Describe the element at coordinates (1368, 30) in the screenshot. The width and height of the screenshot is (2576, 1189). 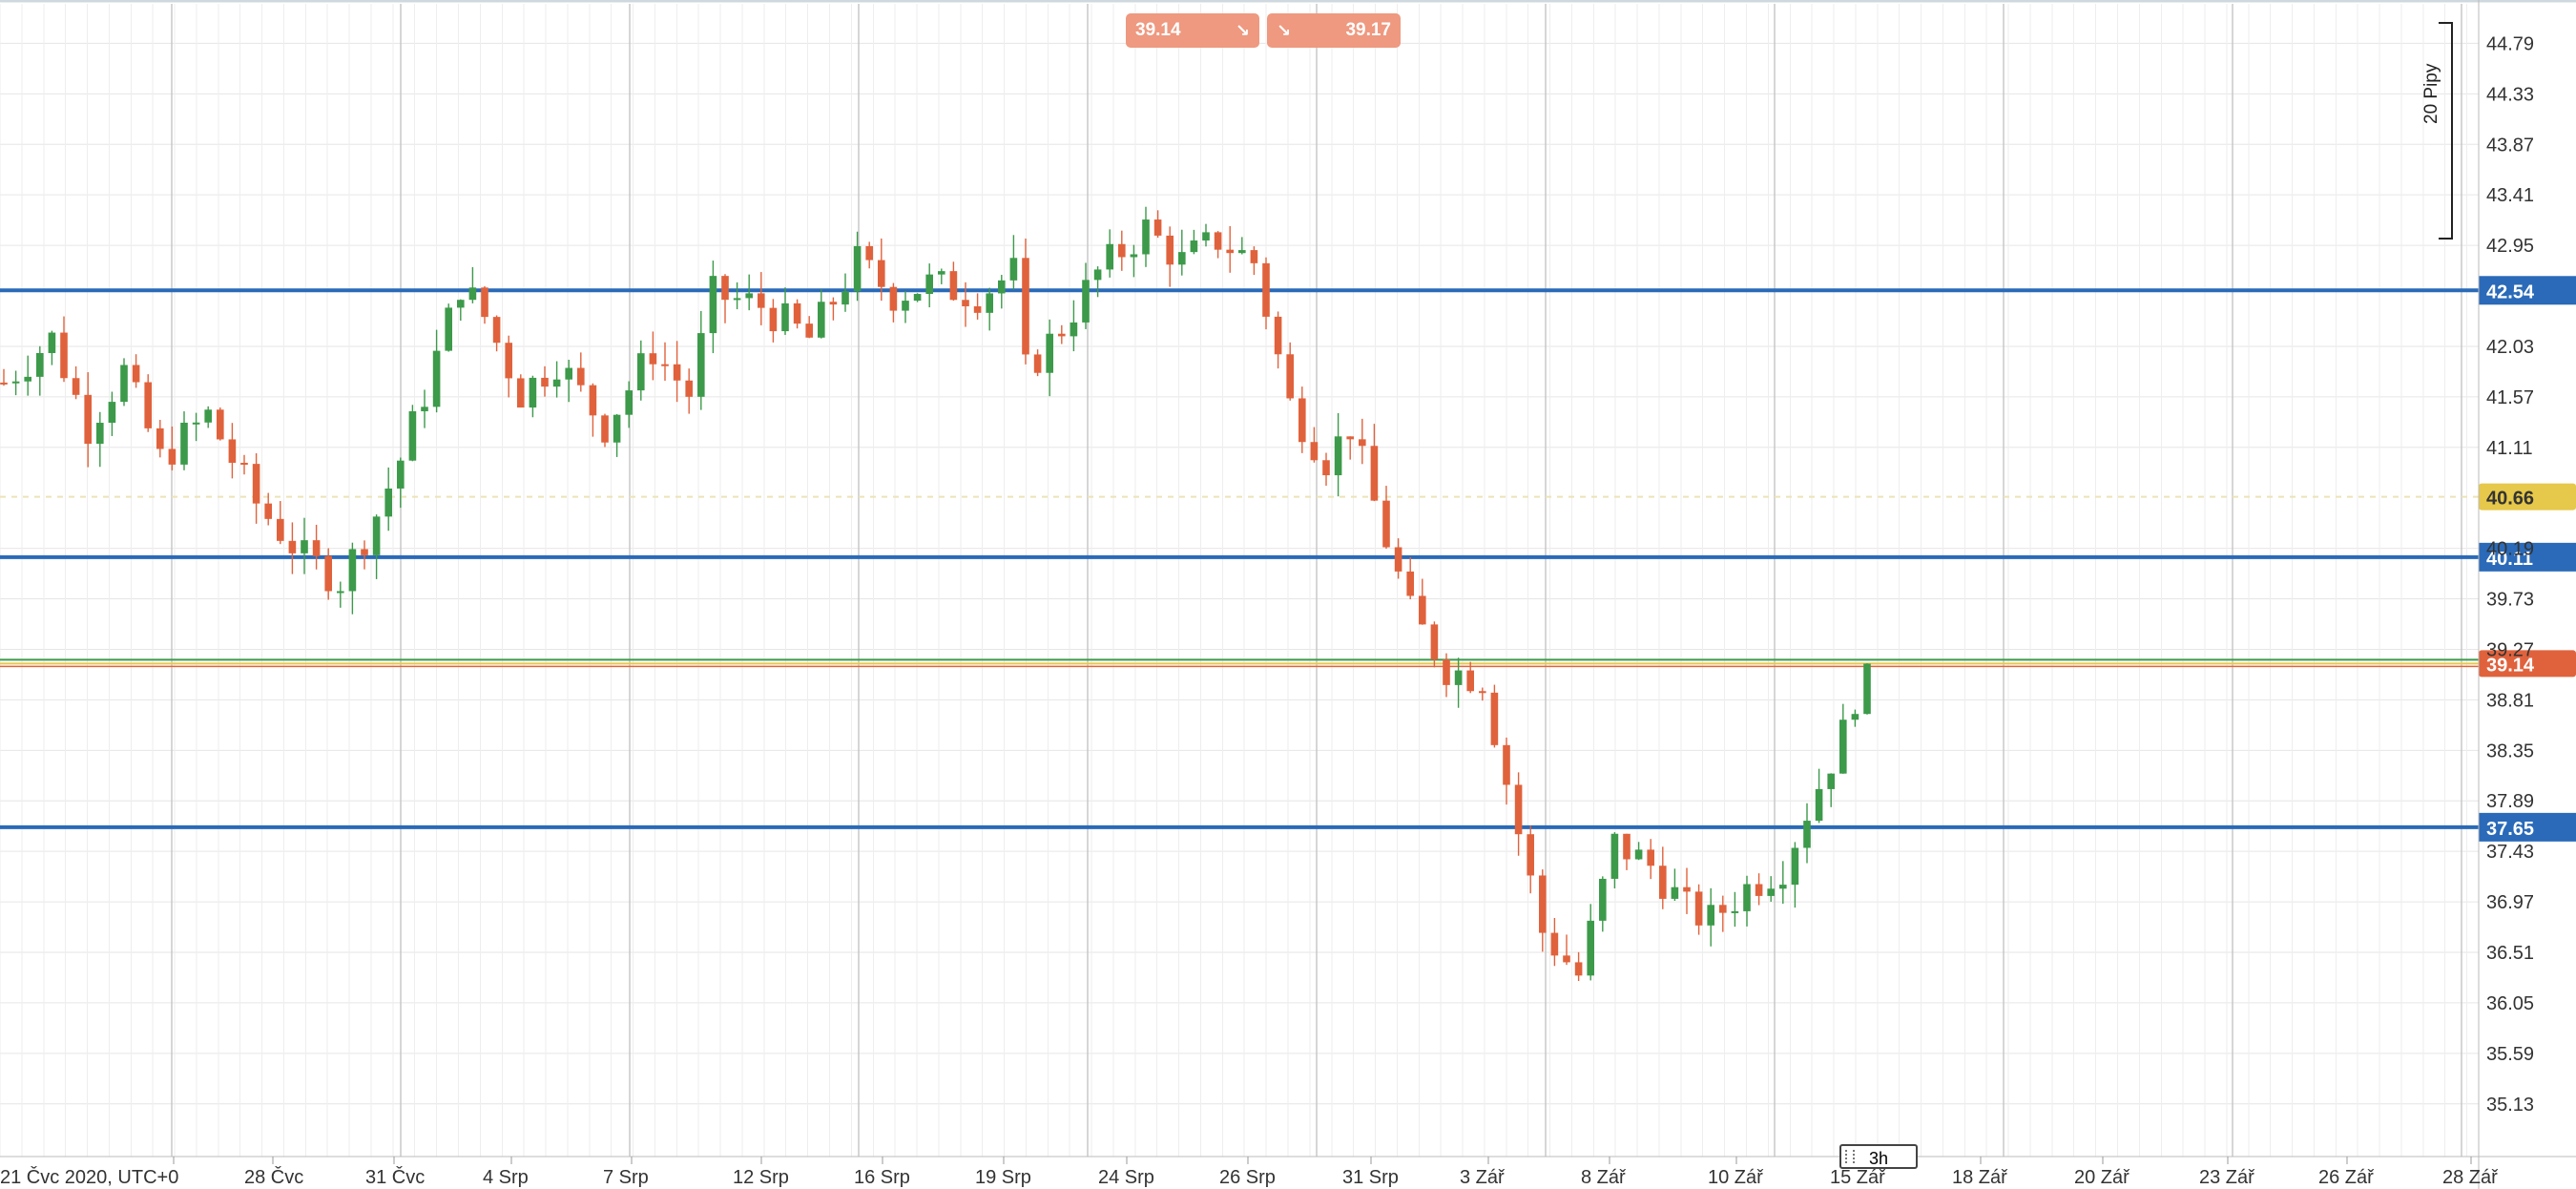
I see `ask-price-value: 39.17` at that location.